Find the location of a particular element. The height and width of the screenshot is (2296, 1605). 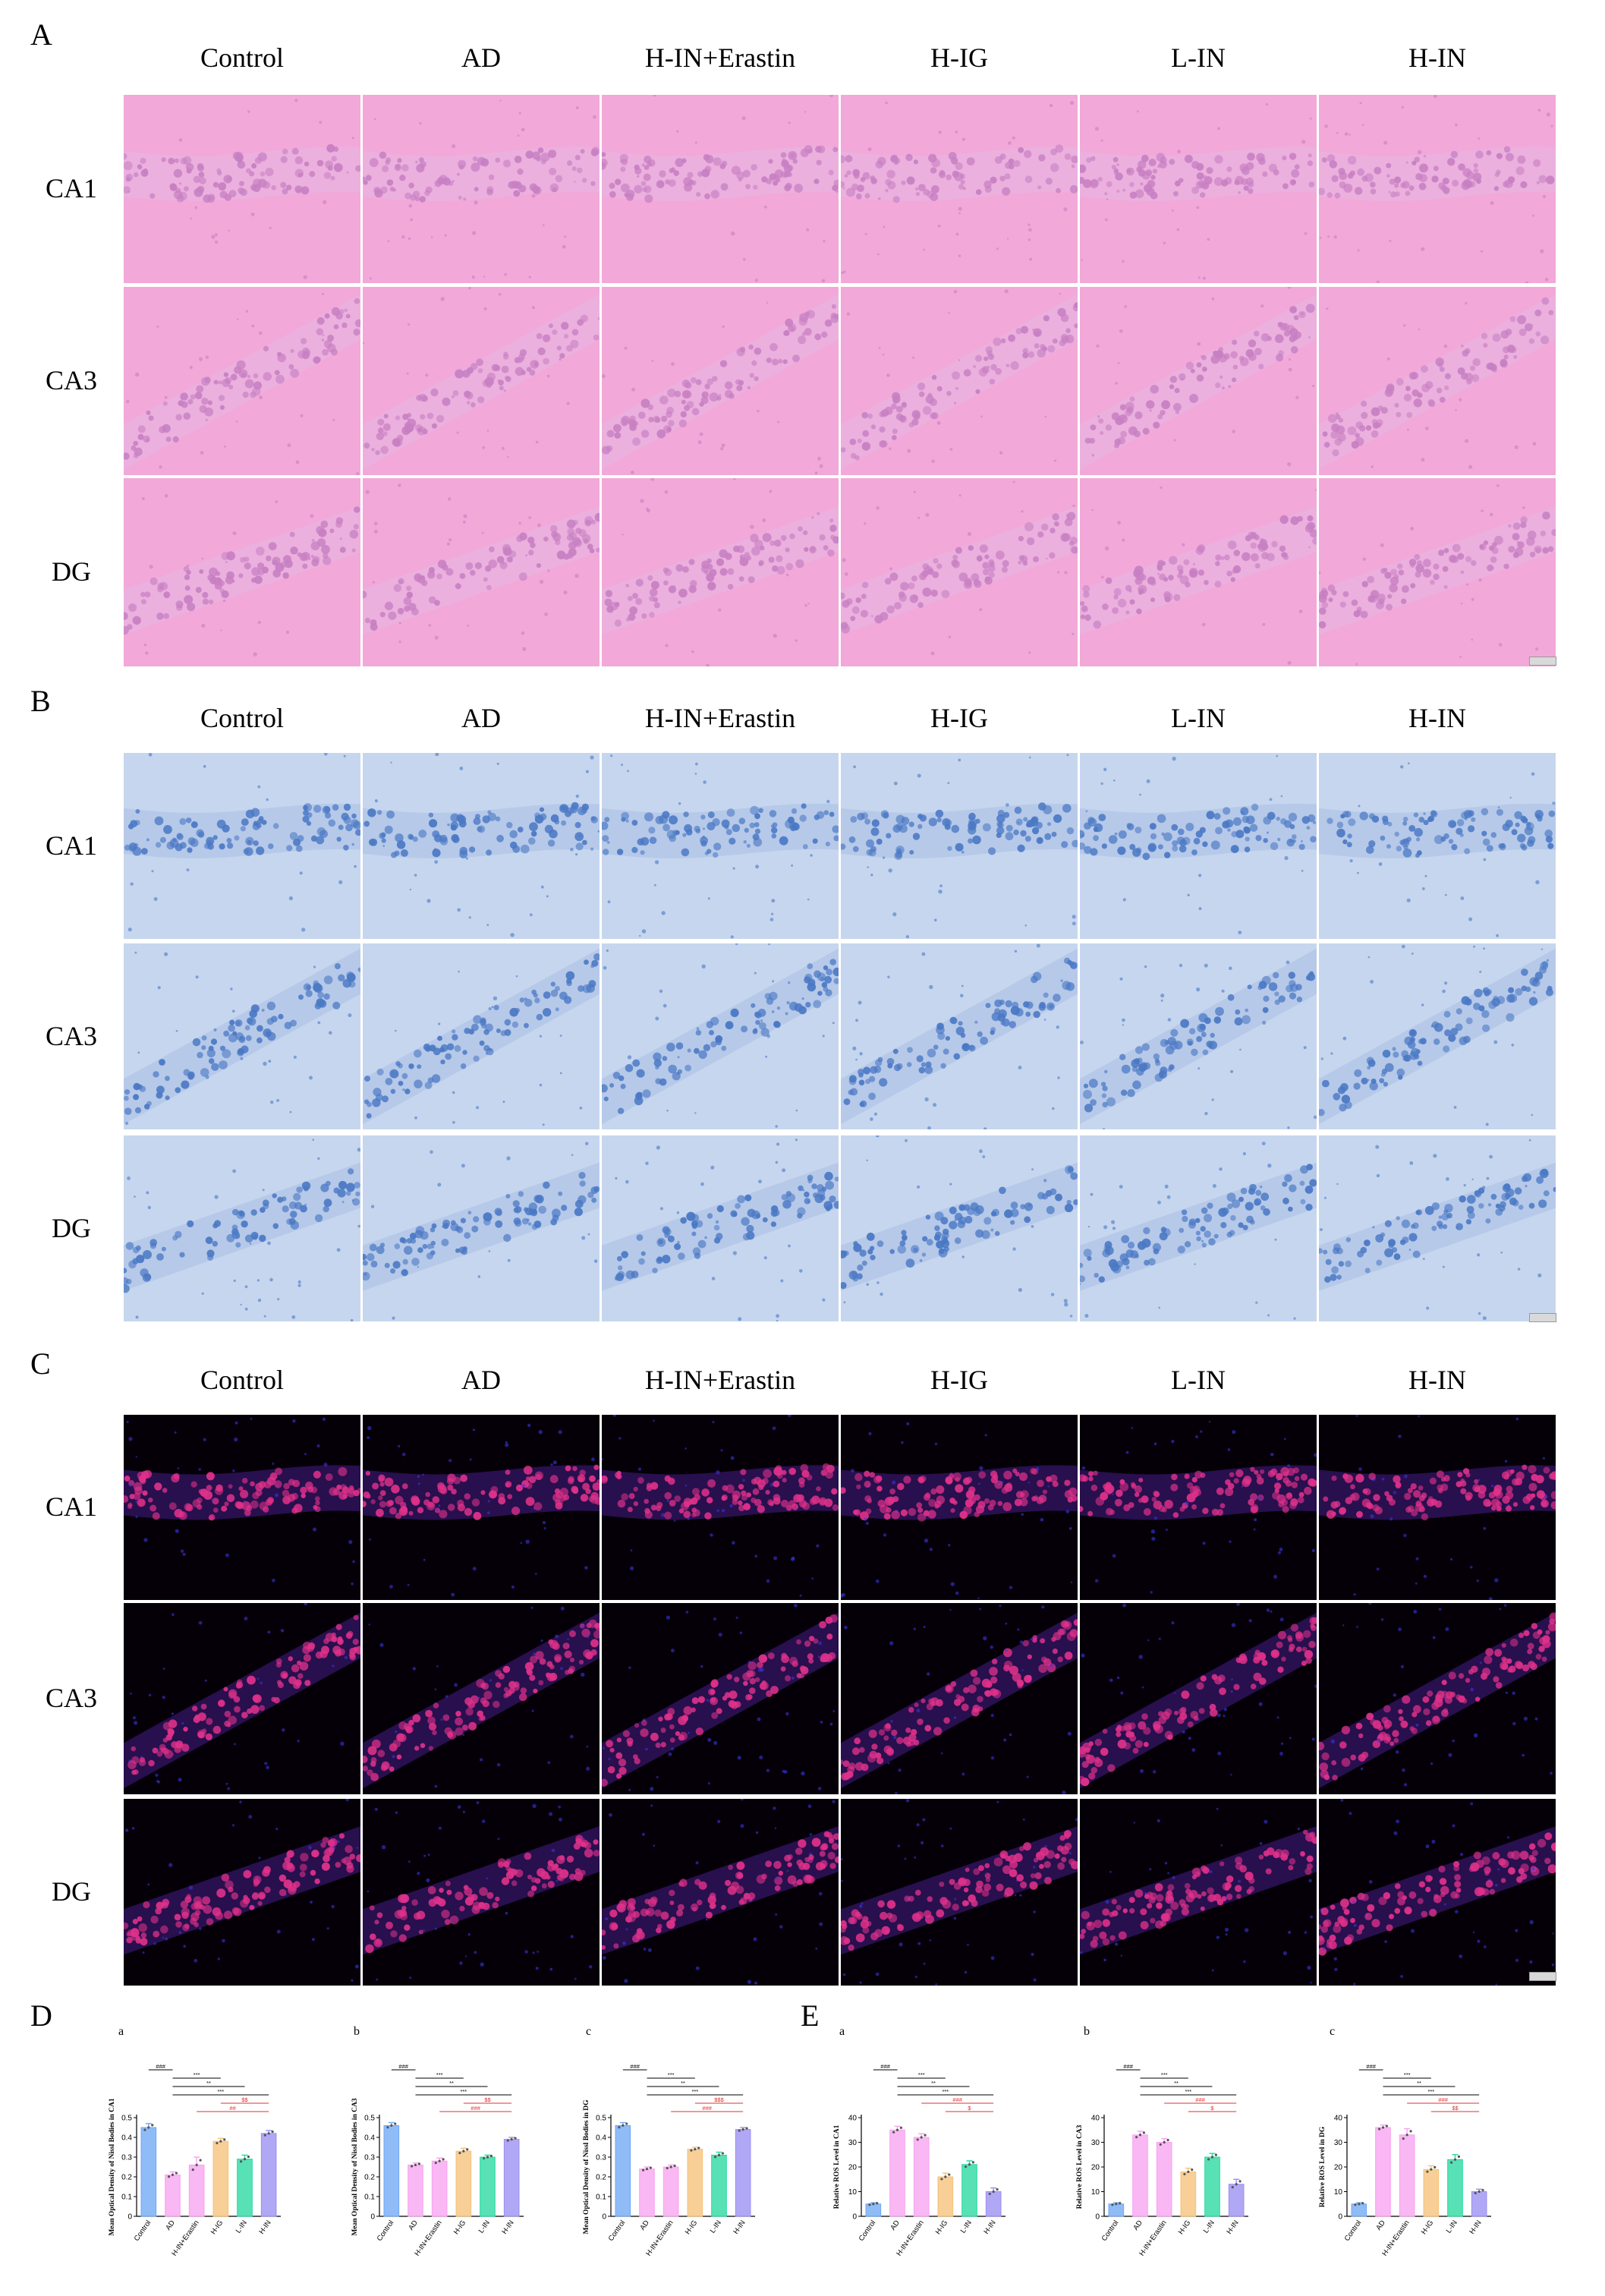

y-tick-label: 20 is located at coordinates (1338, 2168).